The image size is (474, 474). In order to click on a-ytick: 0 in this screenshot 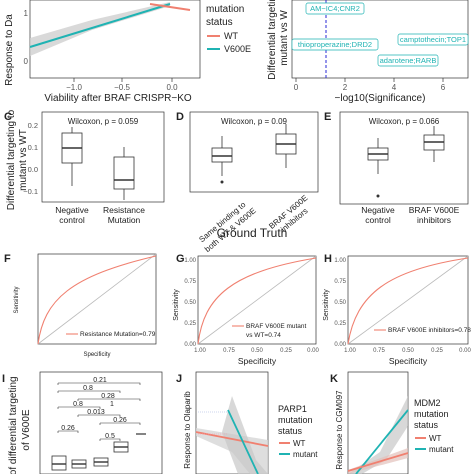, I will do `click(26, 61)`.